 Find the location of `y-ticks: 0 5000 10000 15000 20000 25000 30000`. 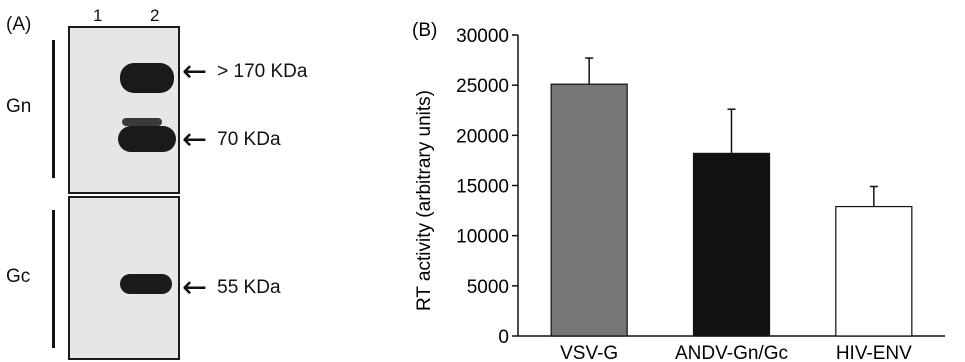

y-ticks: 0 5000 10000 15000 20000 25000 30000 is located at coordinates (487, 187).